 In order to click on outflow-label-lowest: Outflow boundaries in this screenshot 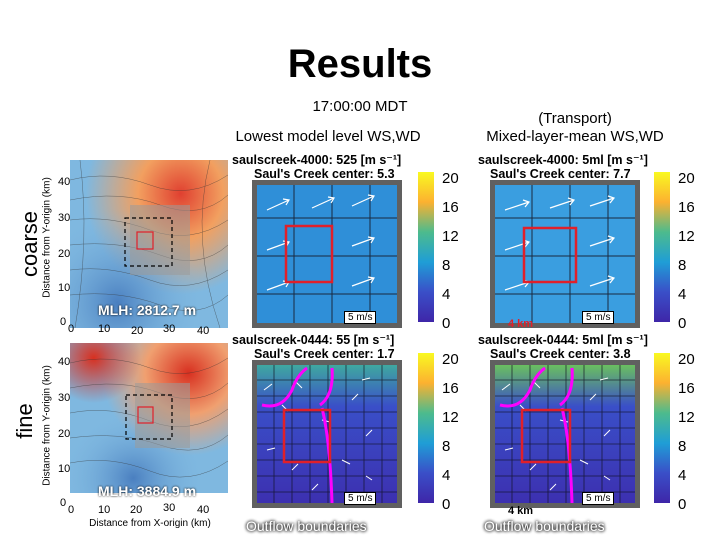, I will do `click(306, 526)`.